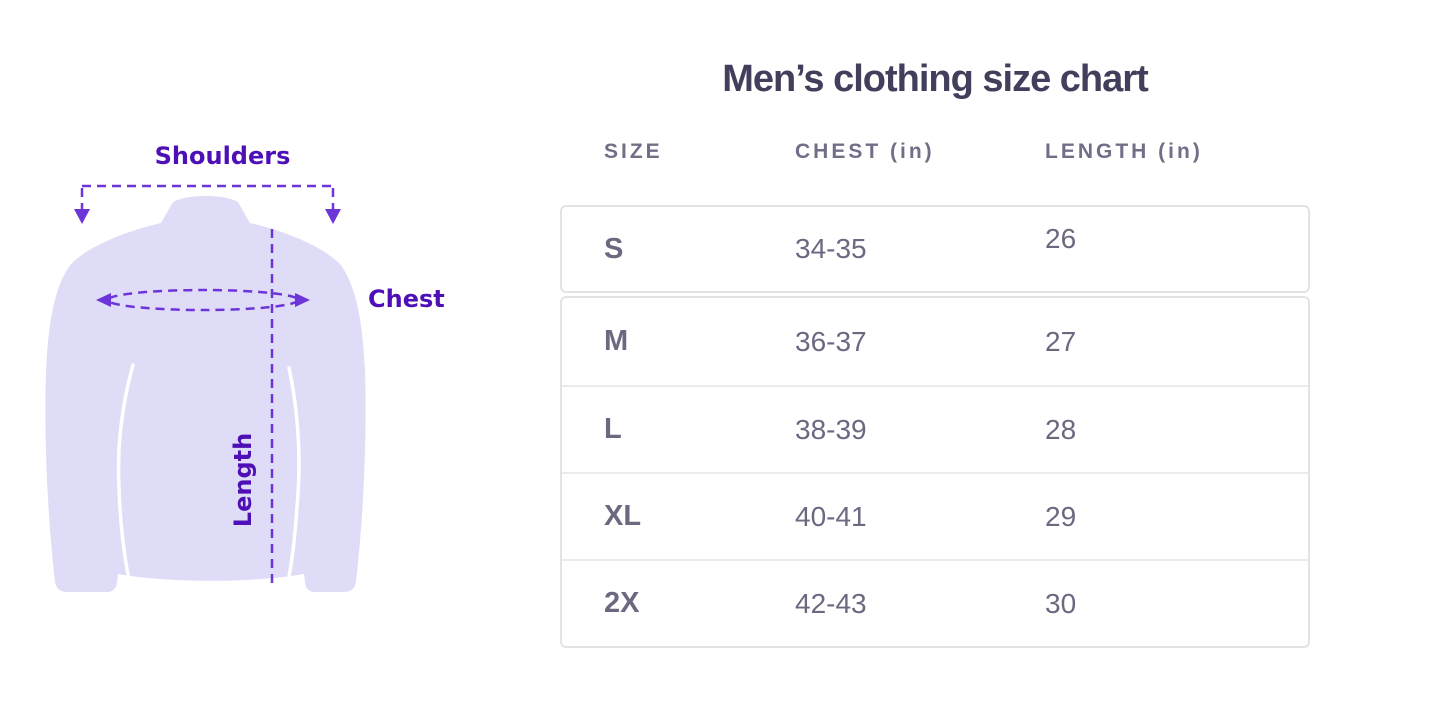  What do you see at coordinates (831, 603) in the screenshot?
I see `cell-chest: 42-43` at bounding box center [831, 603].